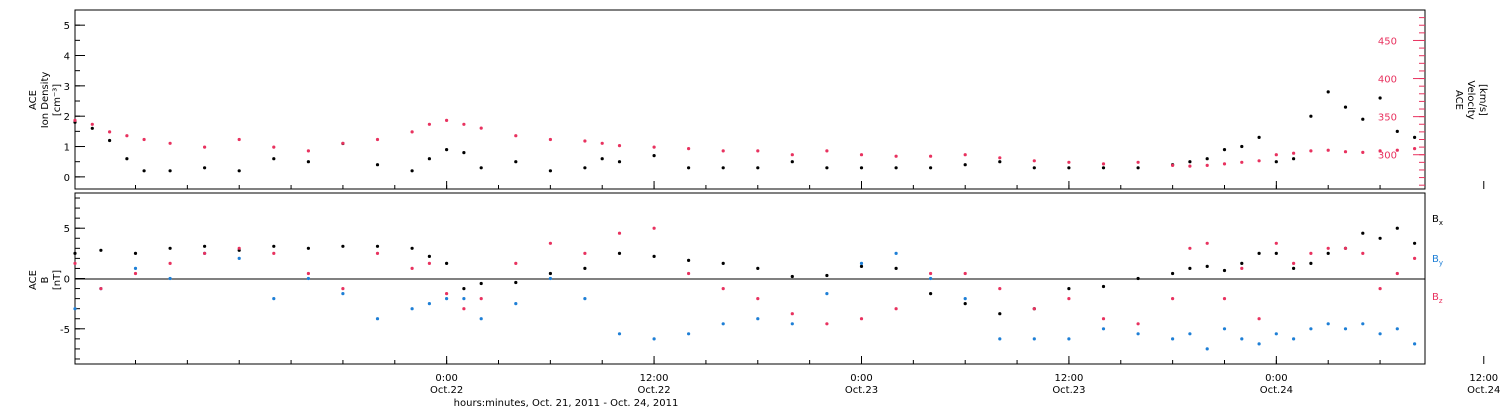 The height and width of the screenshot is (410, 1500). I want to click on velocity-label-line3: [km/s], so click(1482, 100).